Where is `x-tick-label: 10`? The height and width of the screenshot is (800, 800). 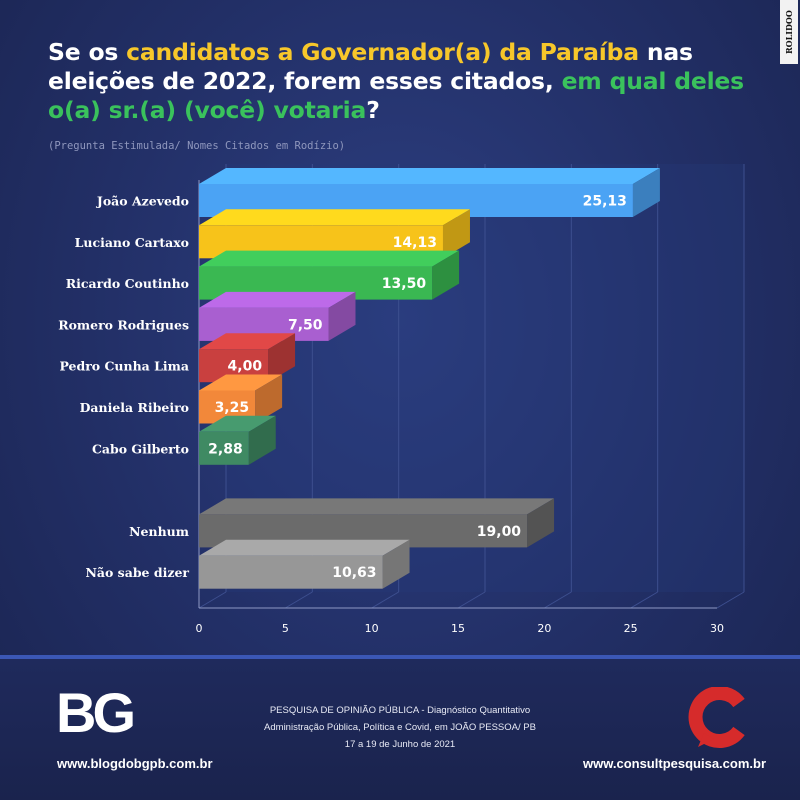
x-tick-label: 10 is located at coordinates (372, 628).